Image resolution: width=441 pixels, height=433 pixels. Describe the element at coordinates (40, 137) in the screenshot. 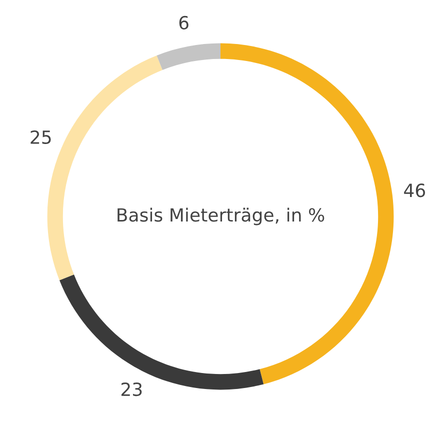

I see `data-label: 25` at that location.